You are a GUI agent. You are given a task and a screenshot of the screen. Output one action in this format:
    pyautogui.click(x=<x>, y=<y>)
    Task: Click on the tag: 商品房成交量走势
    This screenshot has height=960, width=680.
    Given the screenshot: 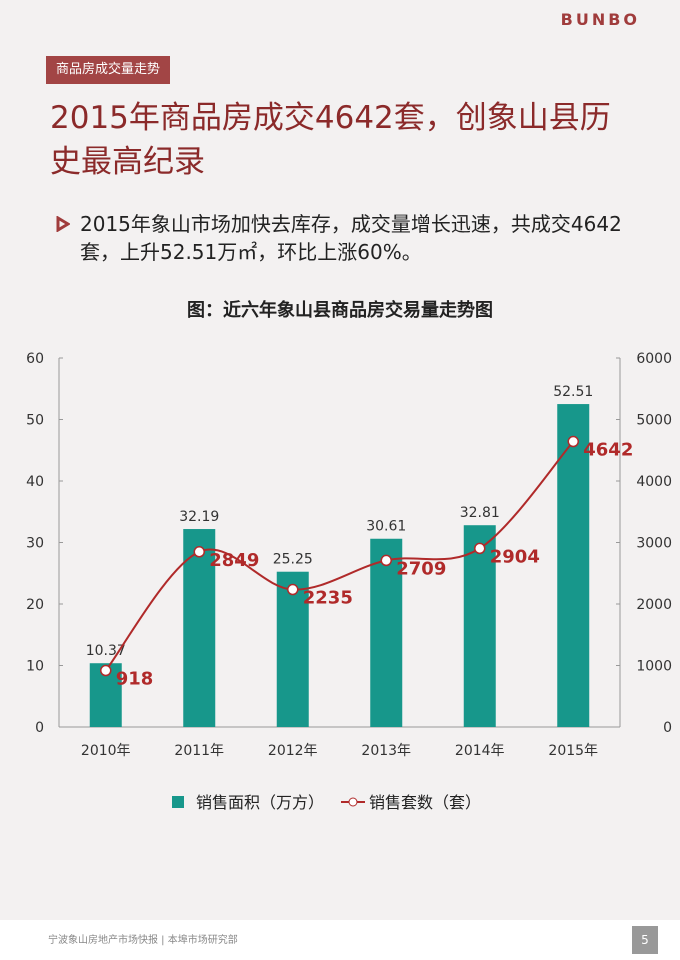 What is the action you would take?
    pyautogui.click(x=108, y=70)
    